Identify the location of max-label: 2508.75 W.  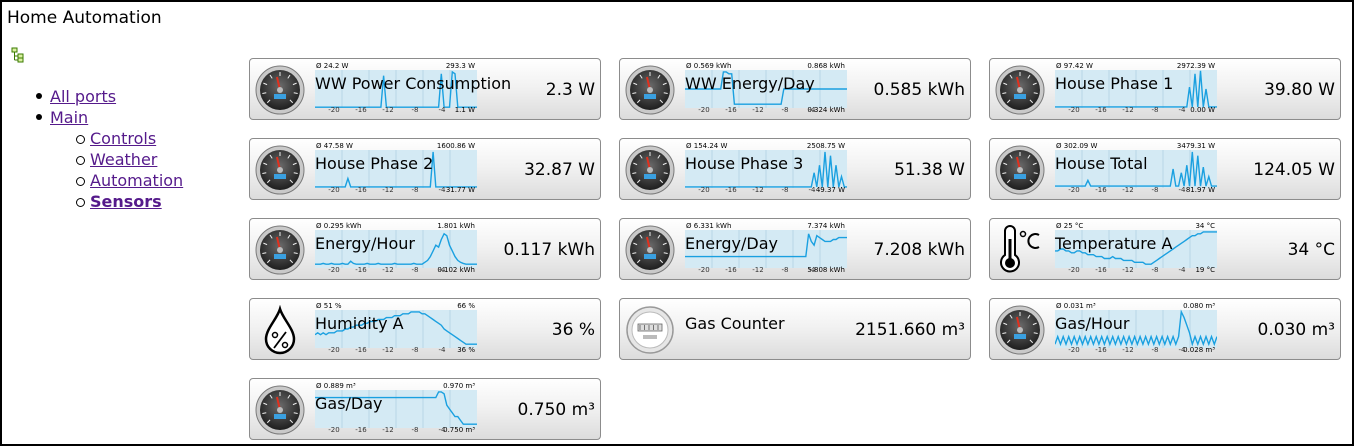
(826, 146).